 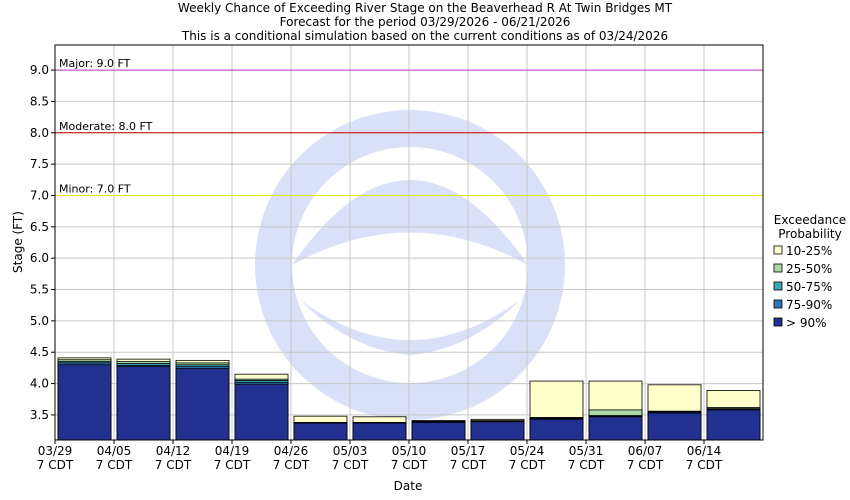 I want to click on y-tick-label: 8.0, so click(x=39, y=133).